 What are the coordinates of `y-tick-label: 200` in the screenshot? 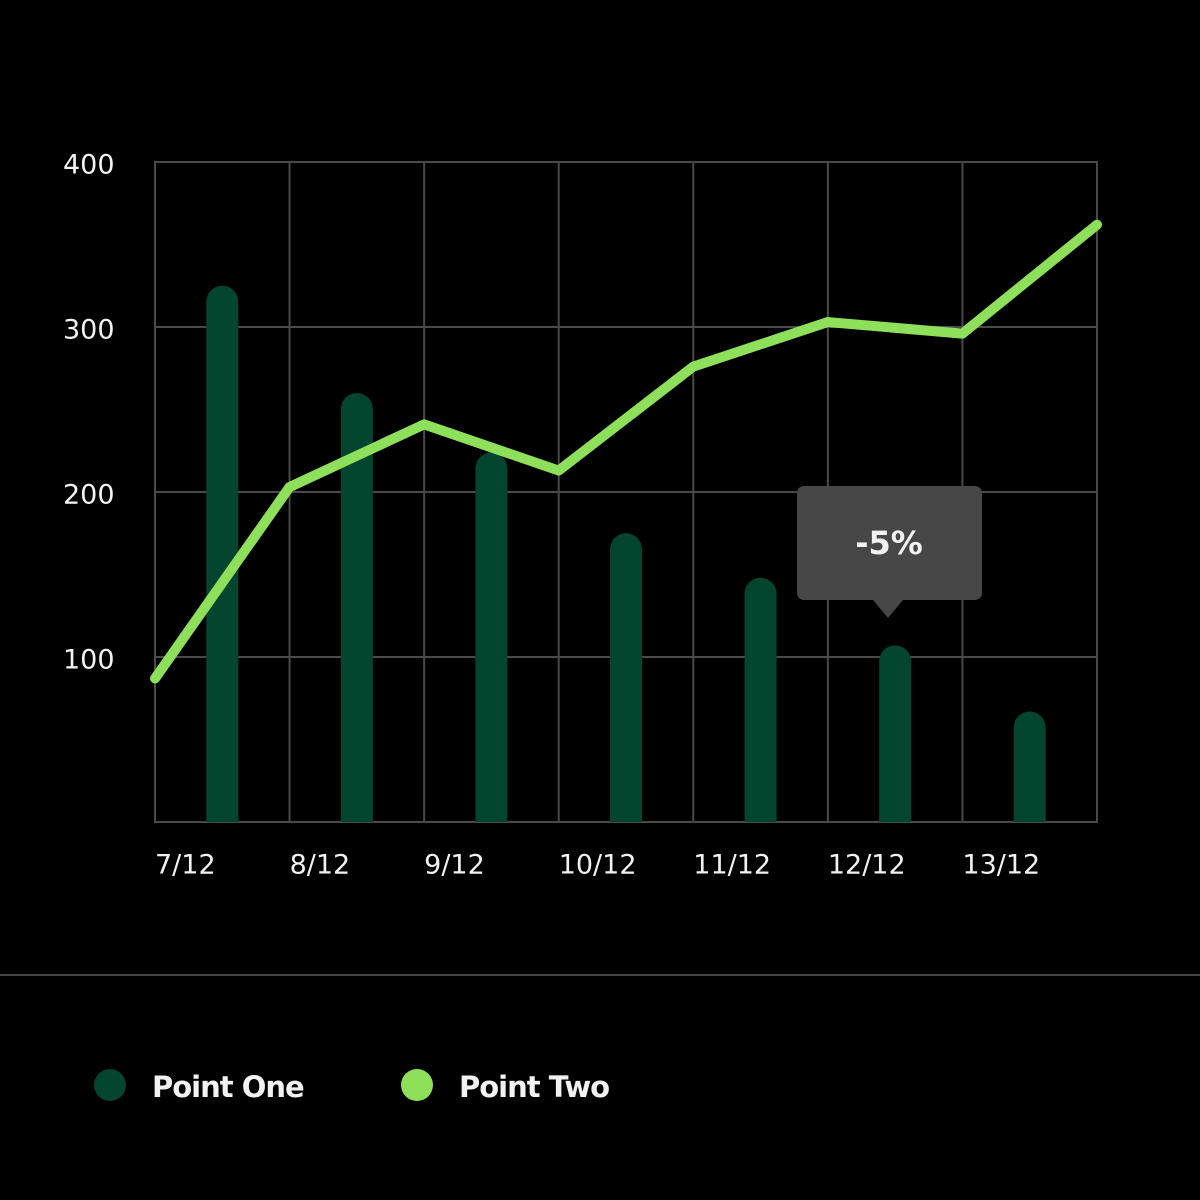 It's located at (89, 495).